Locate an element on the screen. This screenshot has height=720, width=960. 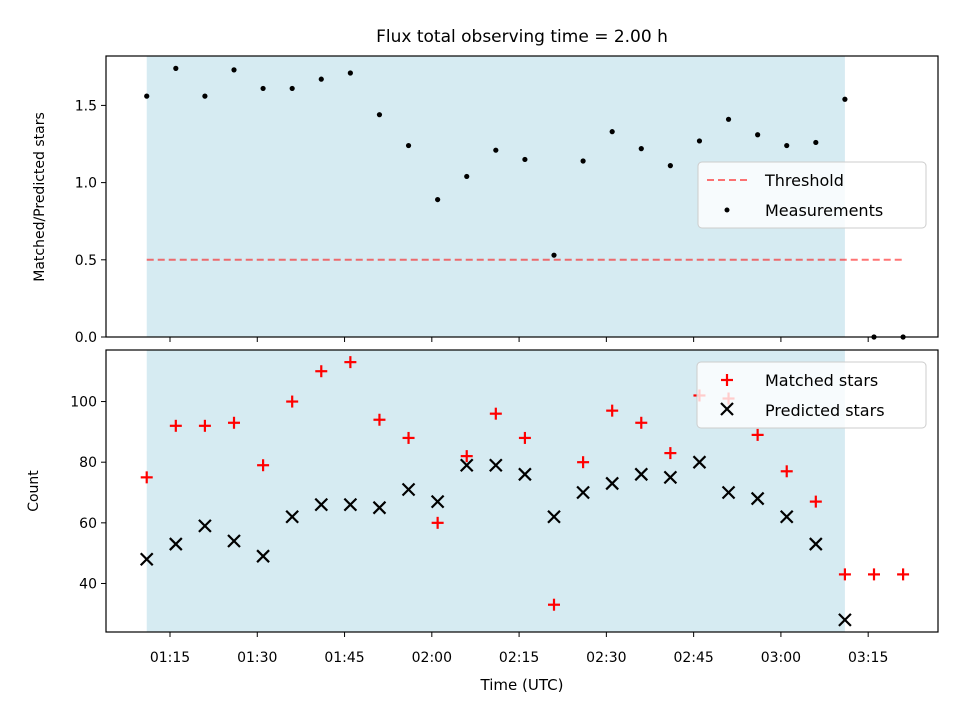
x-tick-label: 03:00 is located at coordinates (781, 658).